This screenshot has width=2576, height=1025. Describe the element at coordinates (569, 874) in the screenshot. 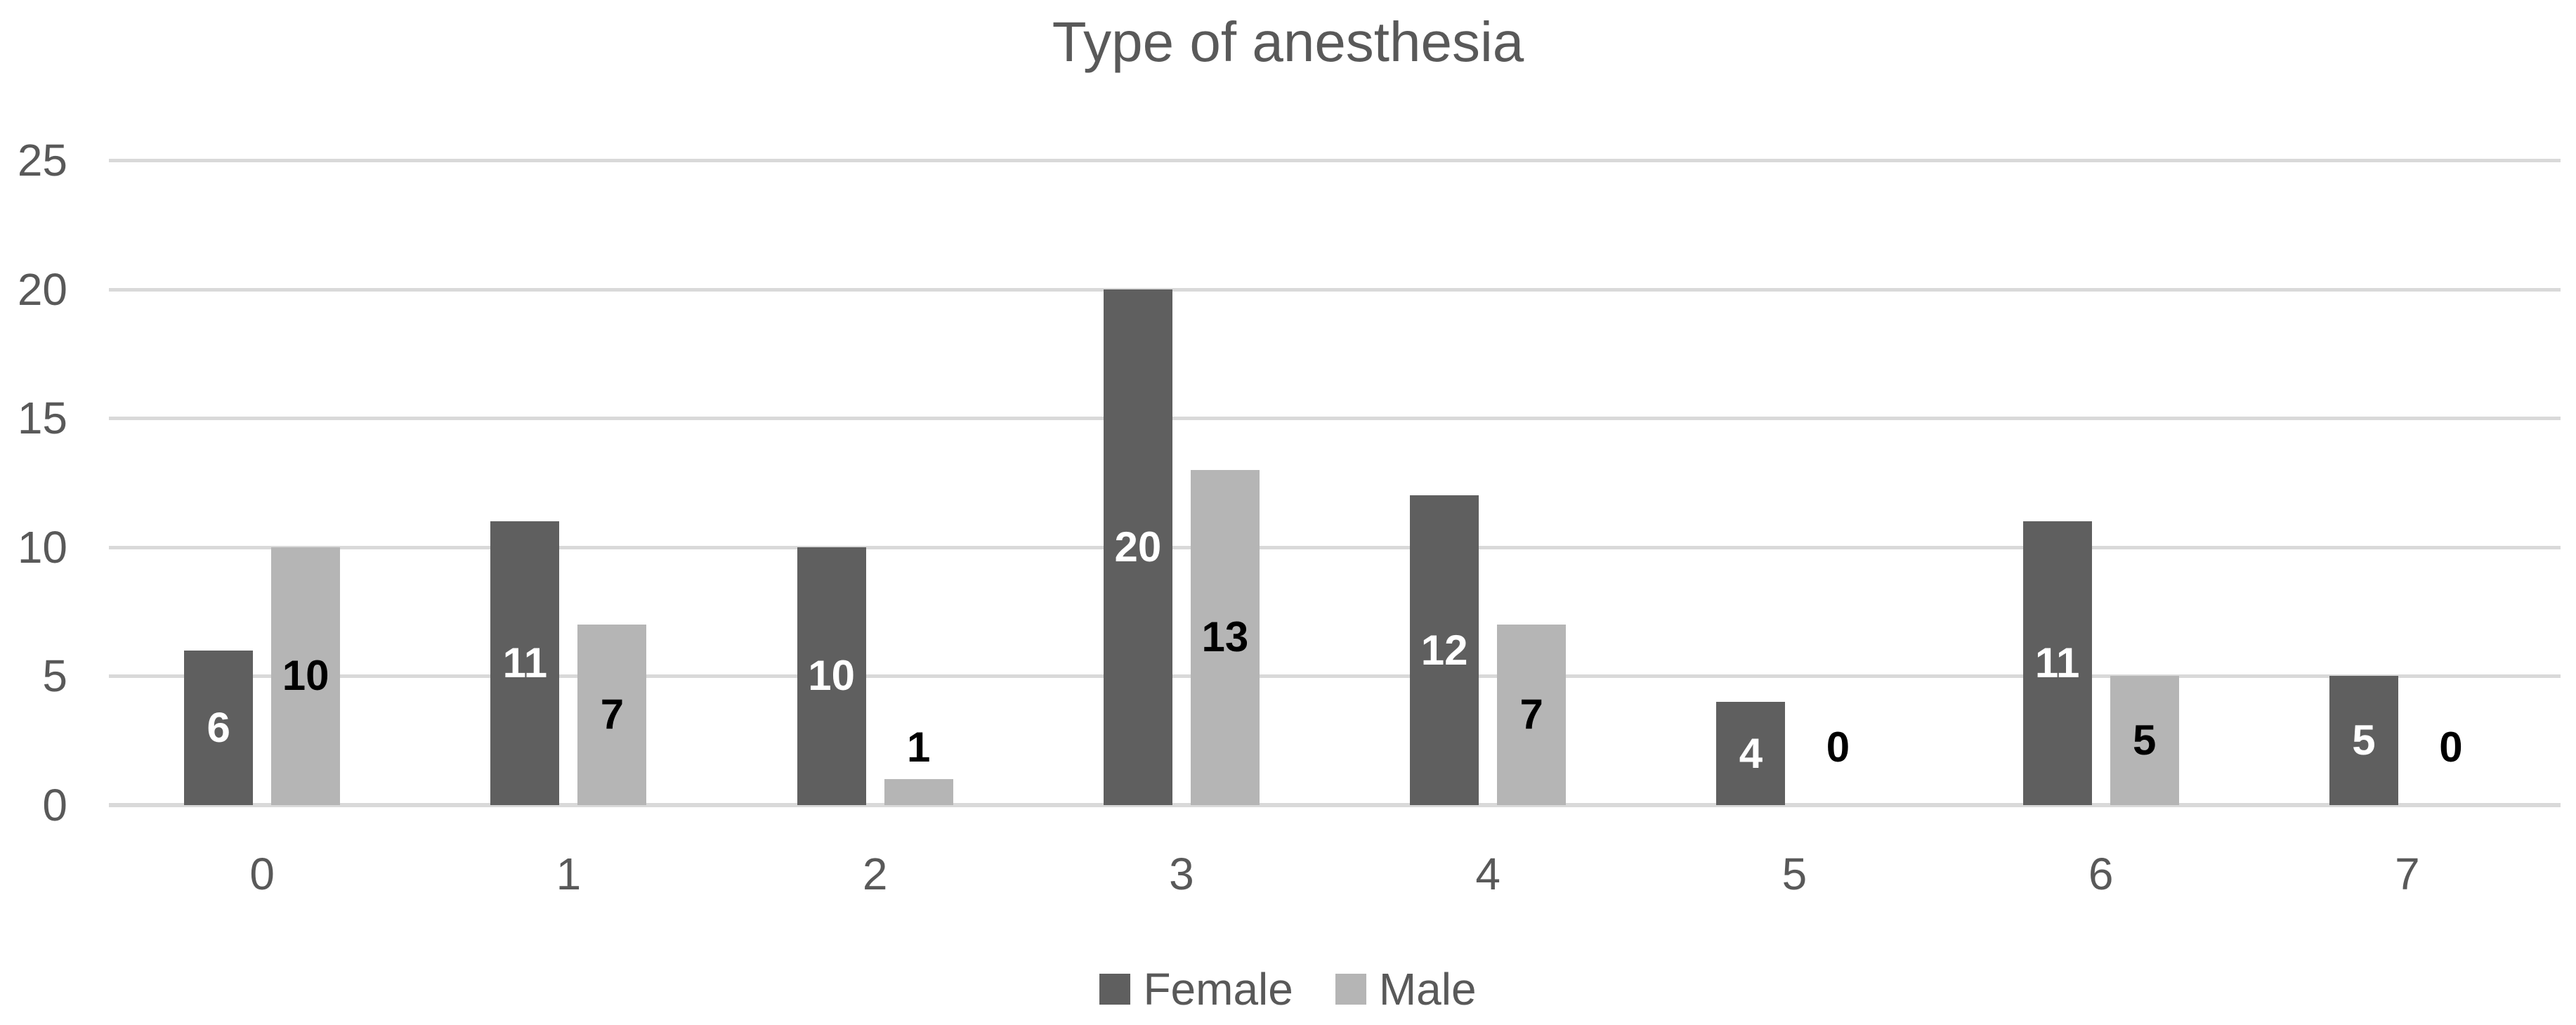

I see `x-axis-category-label-1: 1` at that location.